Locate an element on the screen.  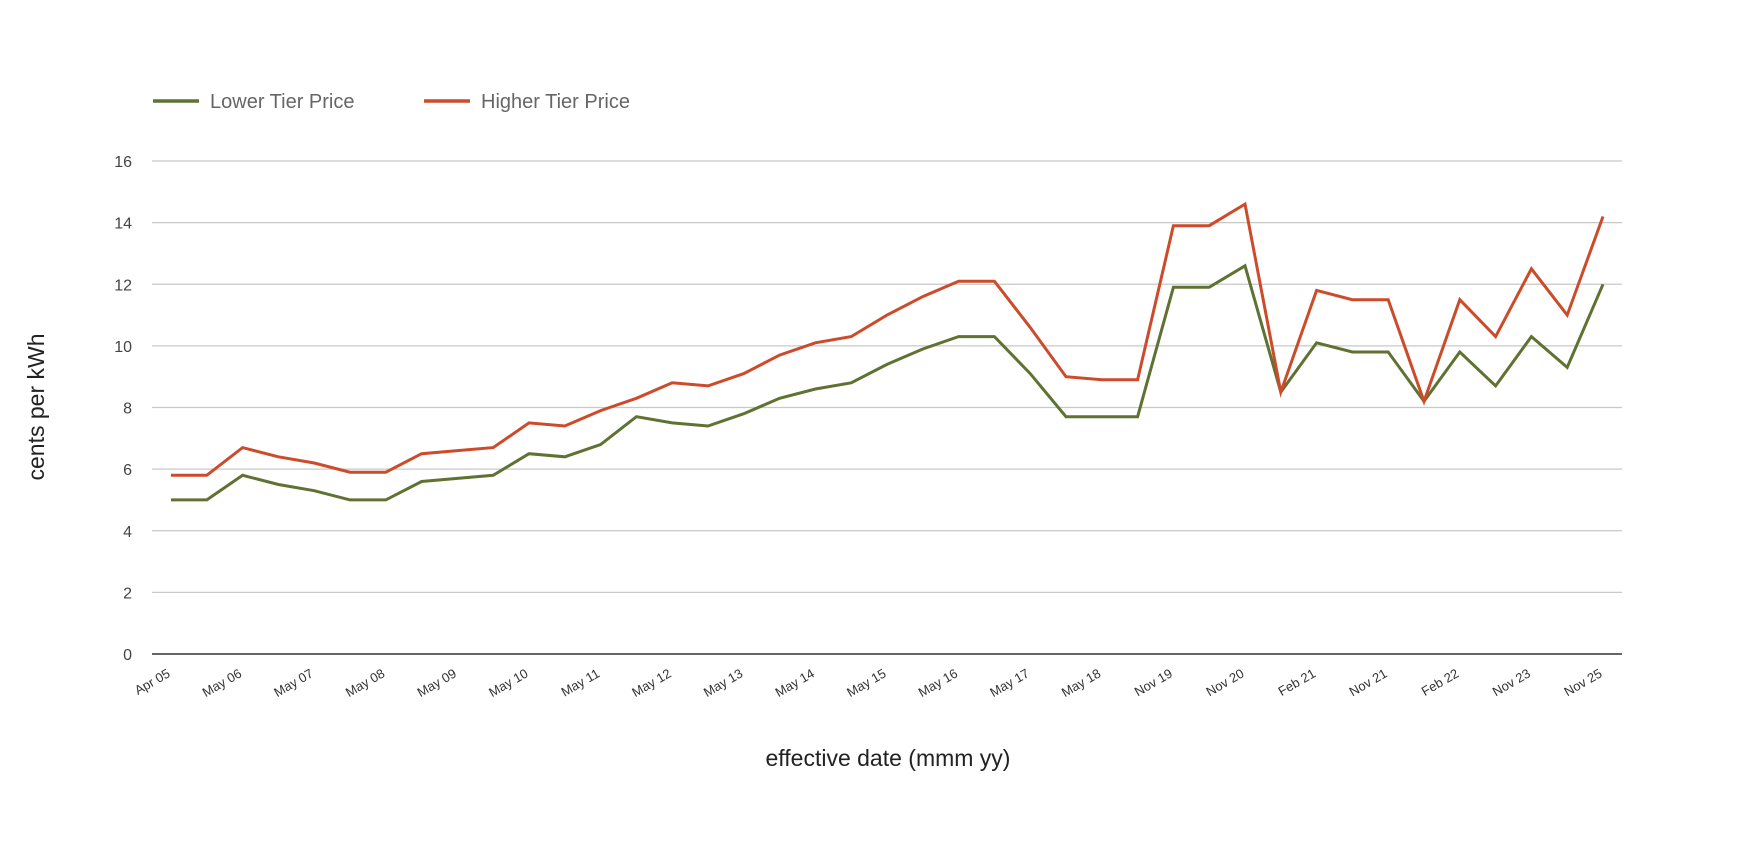
x-tick-label: Apr 05 is located at coordinates (152, 682).